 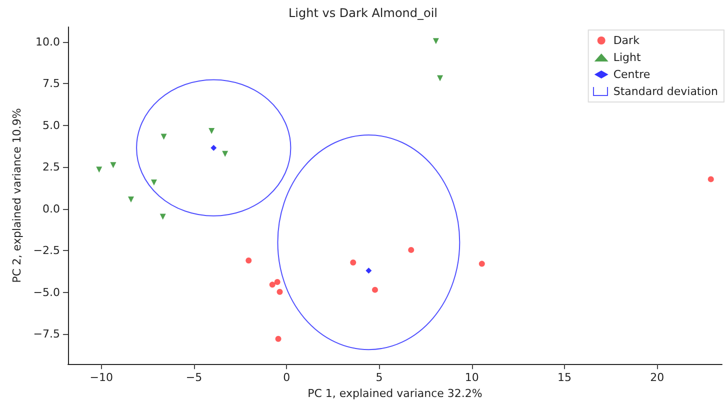 I want to click on y-tick-label: 10.0, so click(x=48, y=42).